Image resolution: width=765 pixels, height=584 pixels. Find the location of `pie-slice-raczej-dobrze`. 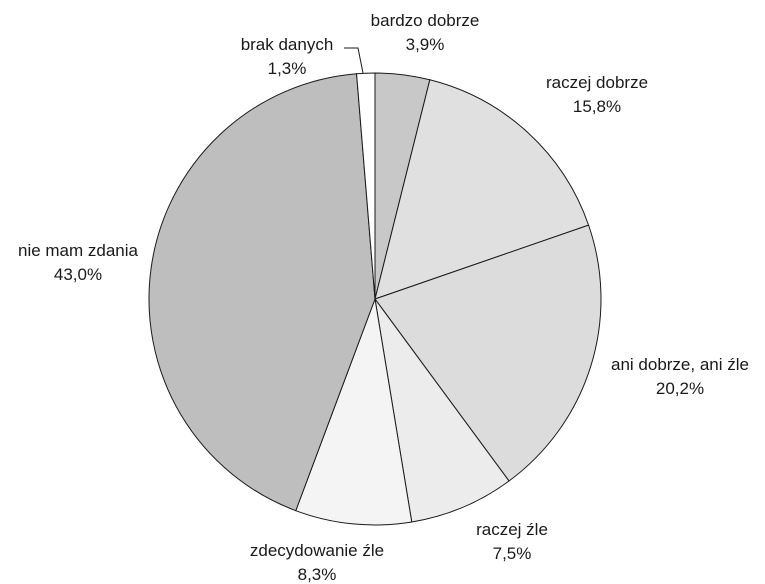

pie-slice-raczej-dobrze is located at coordinates (482, 189).